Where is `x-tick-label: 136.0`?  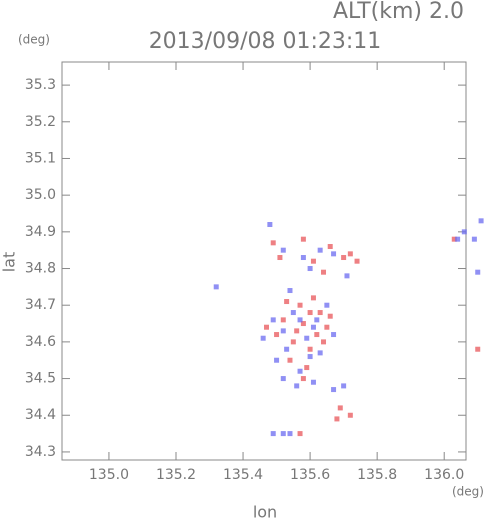
x-tick-label: 136.0 is located at coordinates (444, 475).